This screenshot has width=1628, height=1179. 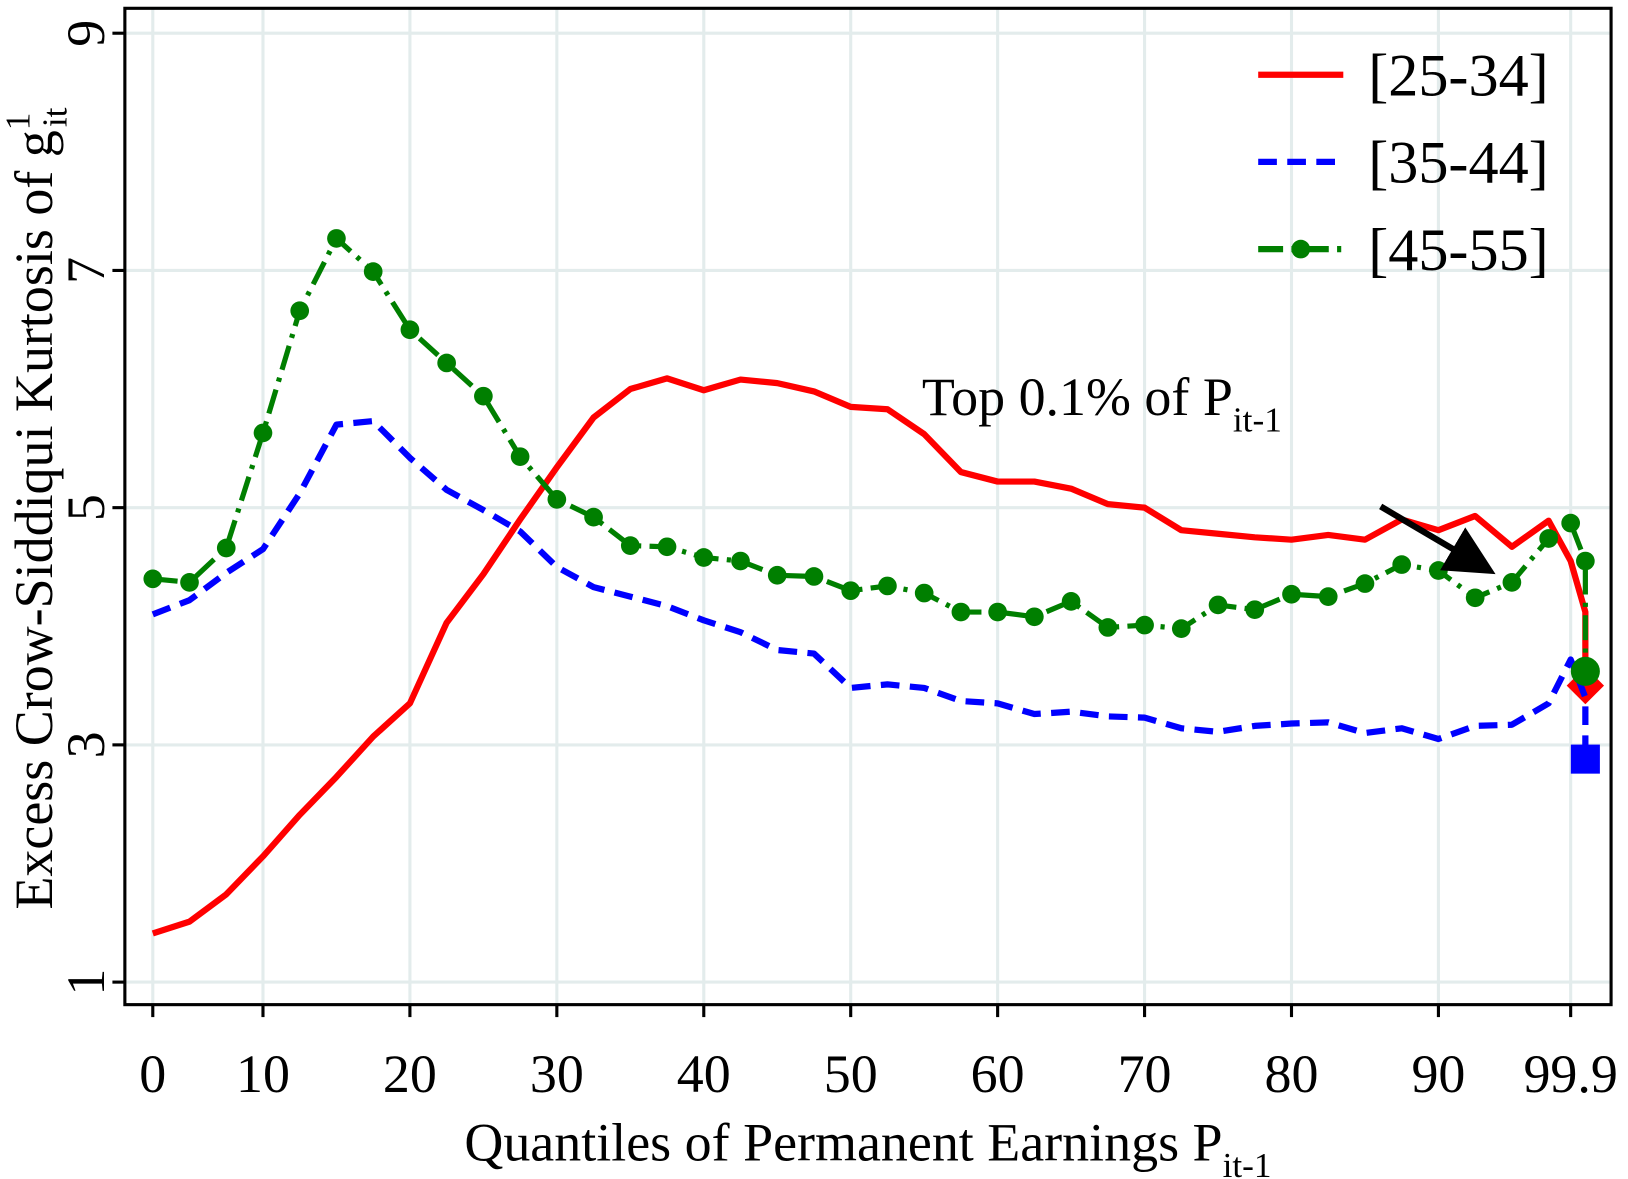 I want to click on x-tick-label: 70, so click(x=1145, y=1074).